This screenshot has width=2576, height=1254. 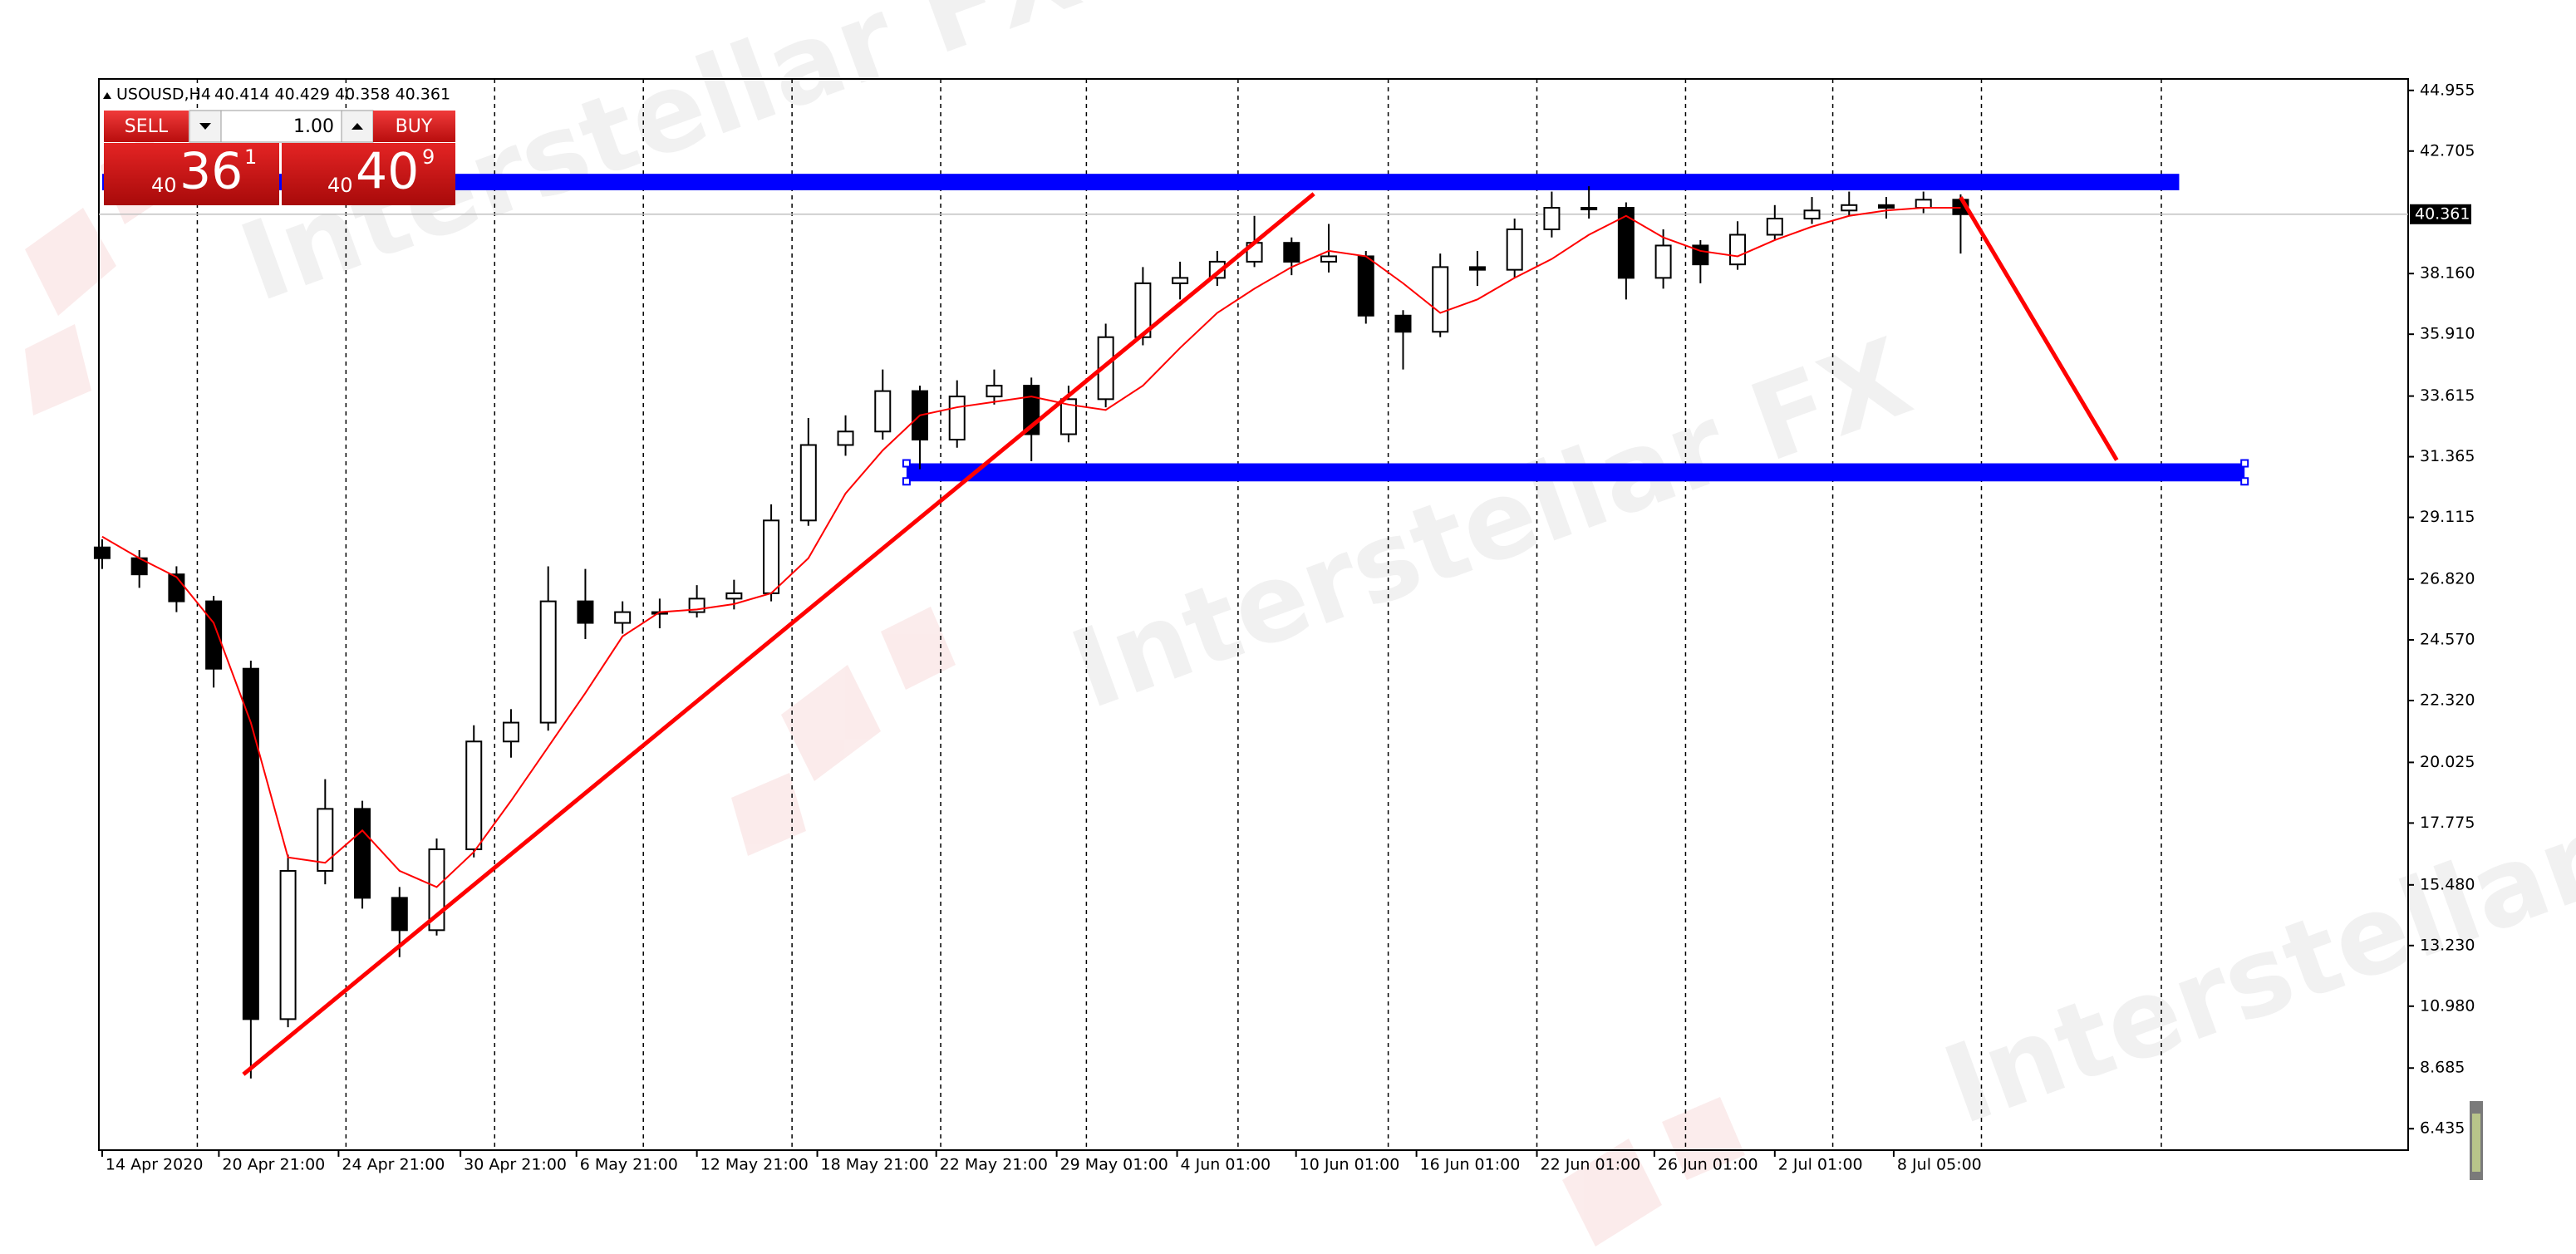 I want to click on buy-price-main: 40, so click(x=388, y=172).